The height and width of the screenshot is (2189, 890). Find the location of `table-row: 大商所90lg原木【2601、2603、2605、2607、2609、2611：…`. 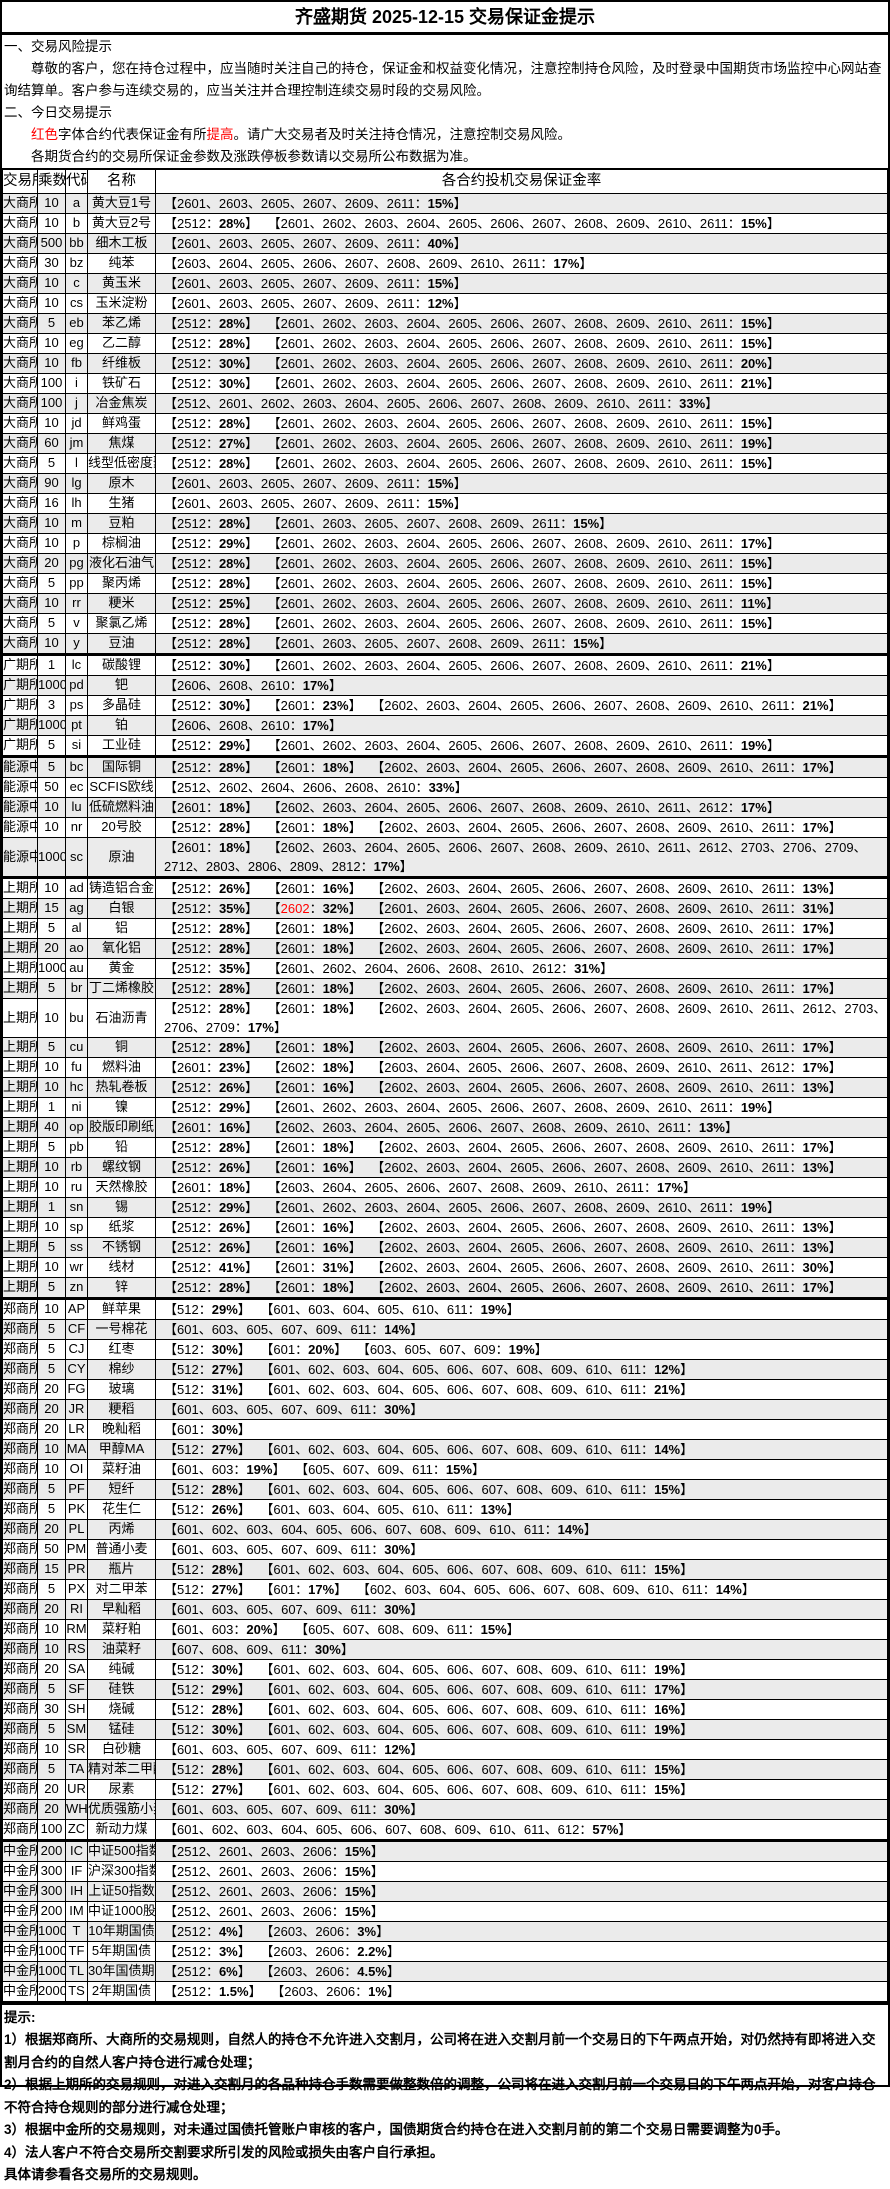

table-row: 大商所90lg原木【2601、2603、2605、2607、2609、2611：… is located at coordinates (445, 483).